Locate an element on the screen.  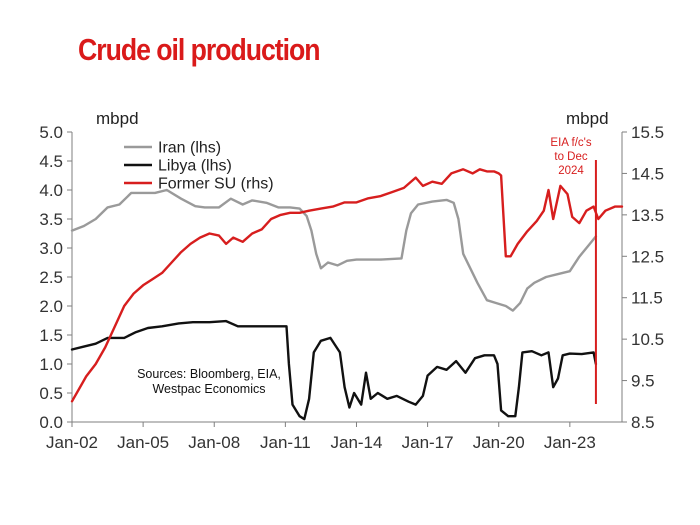
left-tick-label: 3.5 is located at coordinates (51, 219).